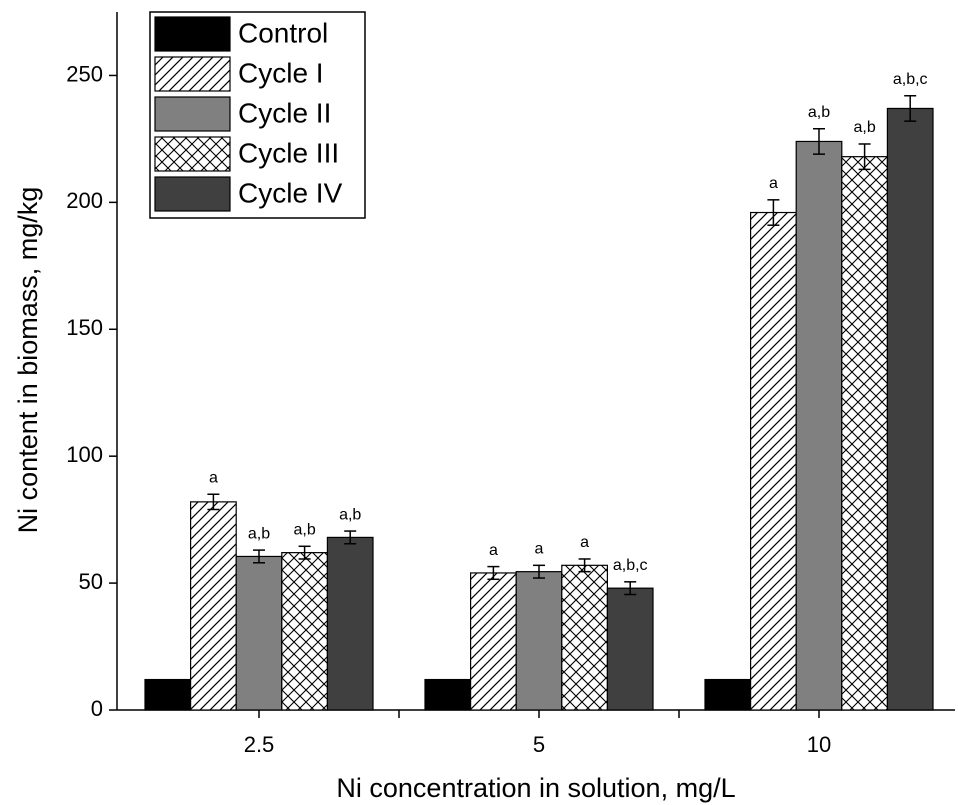 The image size is (958, 805). I want to click on legend-label: Cycle II, so click(284, 112).